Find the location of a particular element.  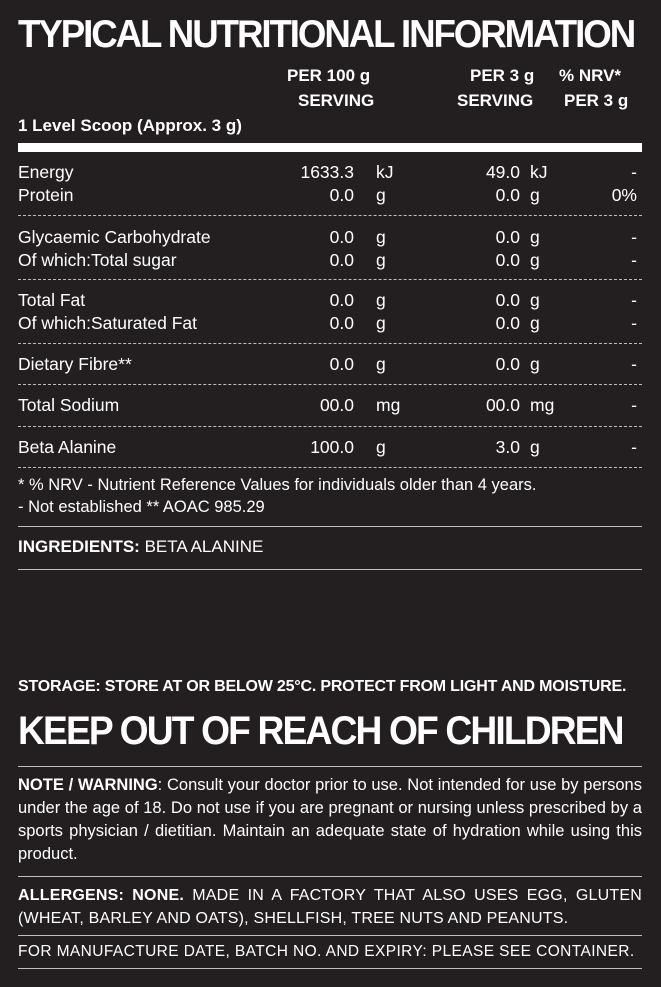

table-row-beta-alanine: Beta Alanine 100.0 g 3.0 g - is located at coordinates (330, 447).